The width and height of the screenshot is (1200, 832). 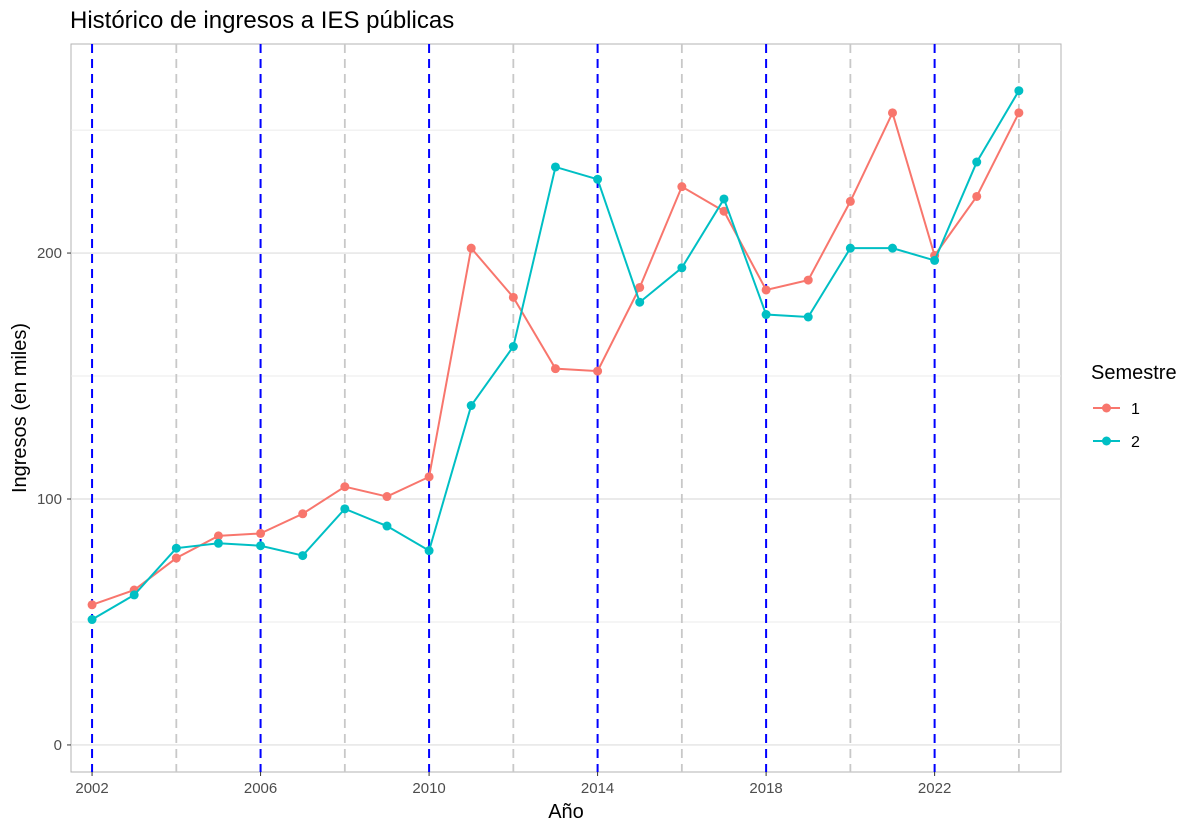 What do you see at coordinates (262, 20) in the screenshot?
I see `chart-title: Histórico de ingresos a IES públicas` at bounding box center [262, 20].